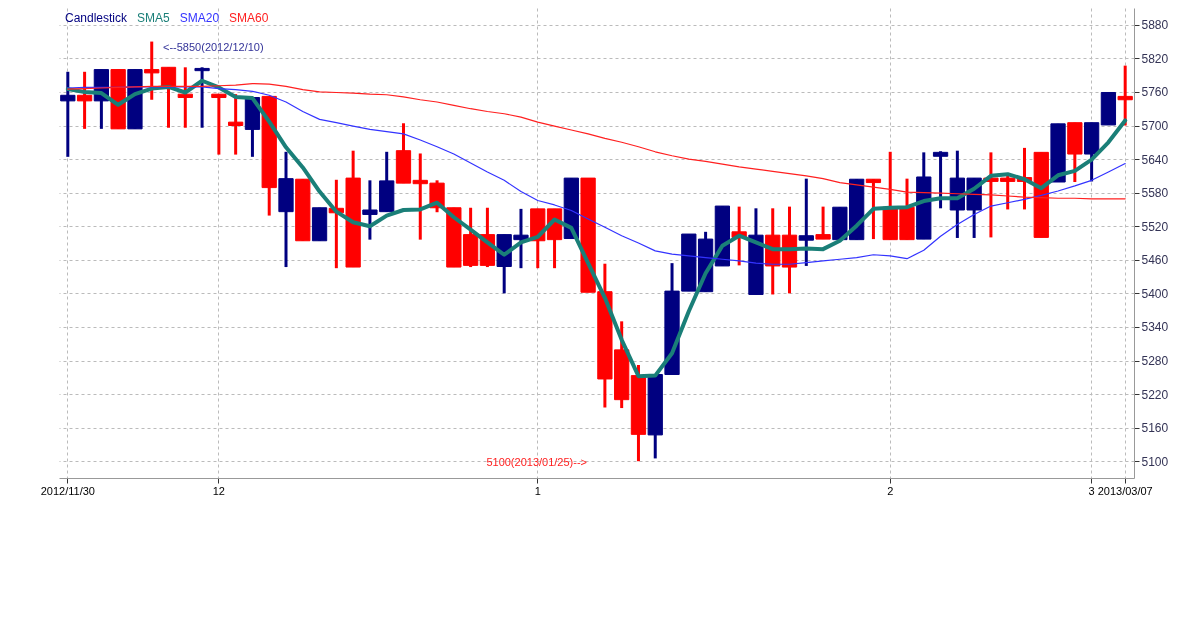  What do you see at coordinates (154, 18) in the screenshot?
I see `text: SMA5` at bounding box center [154, 18].